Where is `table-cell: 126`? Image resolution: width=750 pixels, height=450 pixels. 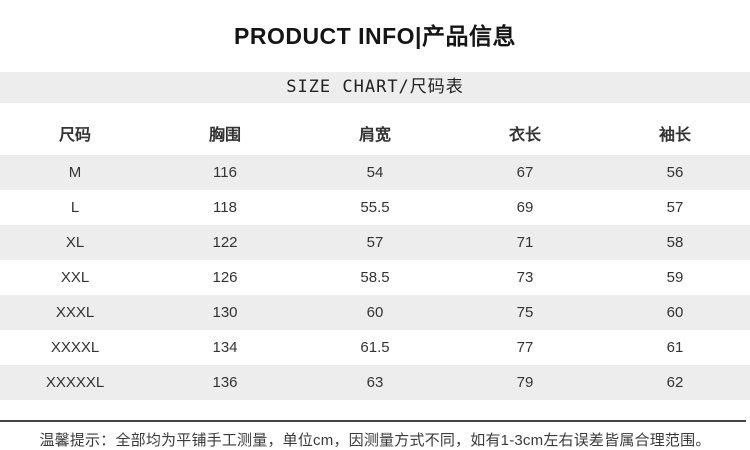
table-cell: 126 is located at coordinates (225, 277).